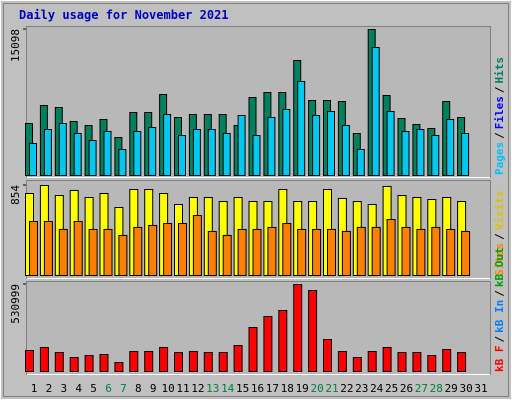  What do you see at coordinates (78, 388) in the screenshot?
I see `x-tick-label: 4` at bounding box center [78, 388].